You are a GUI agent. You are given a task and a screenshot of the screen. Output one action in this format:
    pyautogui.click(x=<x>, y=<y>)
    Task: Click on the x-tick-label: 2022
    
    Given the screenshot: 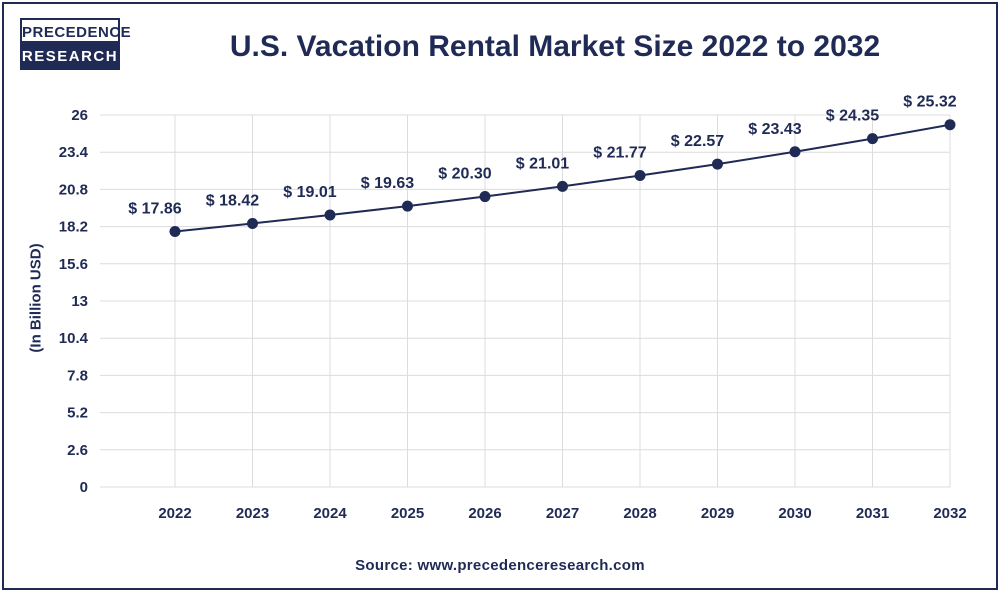 What is the action you would take?
    pyautogui.click(x=174, y=513)
    